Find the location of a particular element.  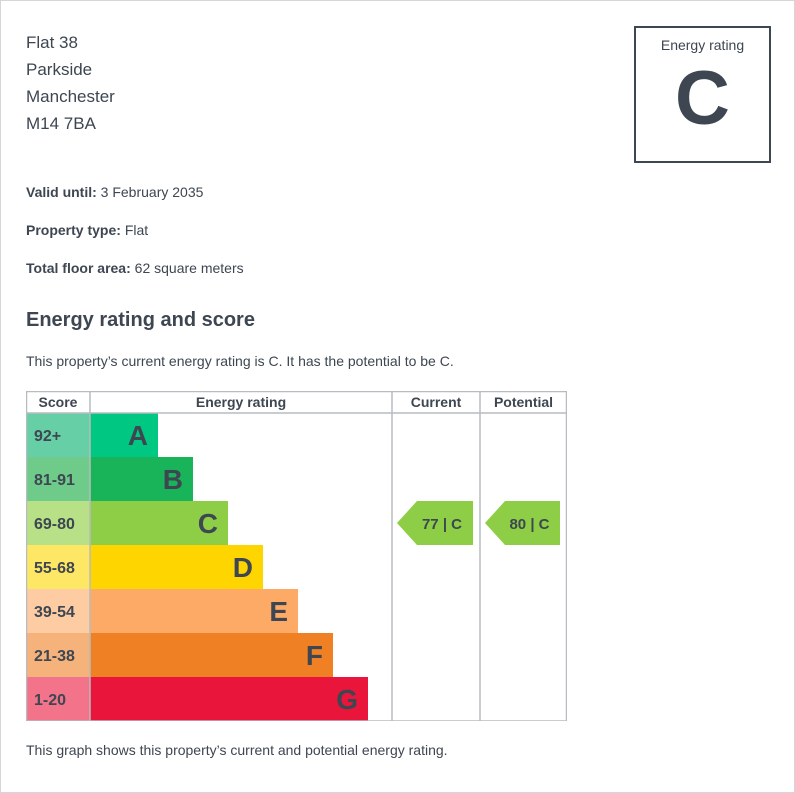

score-label: 81-91 is located at coordinates (54, 480).